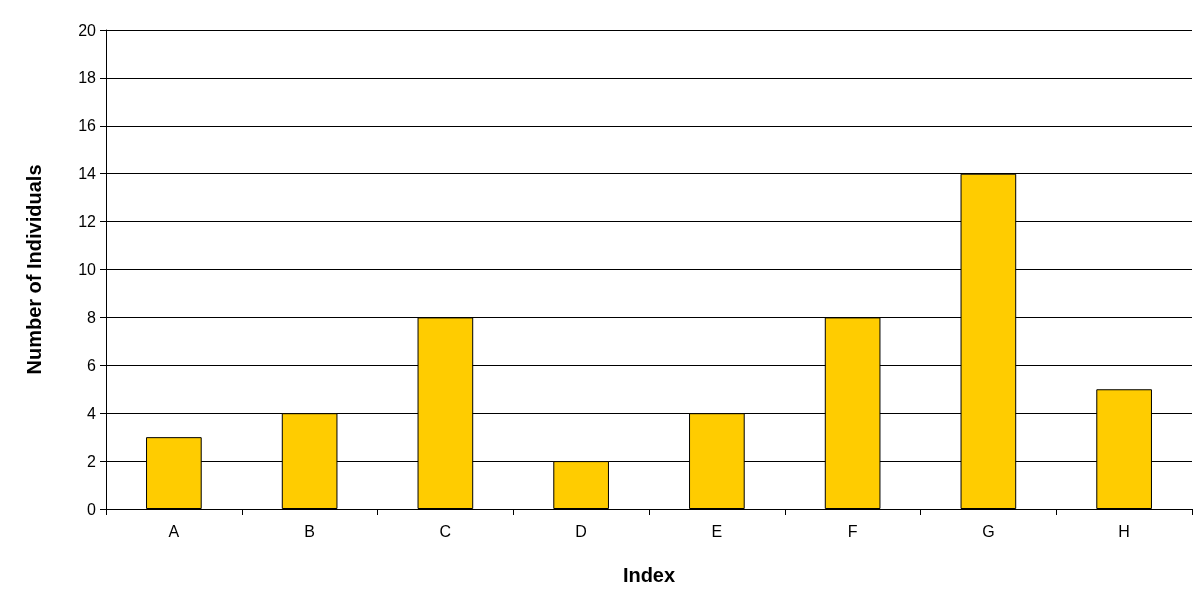  What do you see at coordinates (87, 222) in the screenshot?
I see `y-tick-label: 12` at bounding box center [87, 222].